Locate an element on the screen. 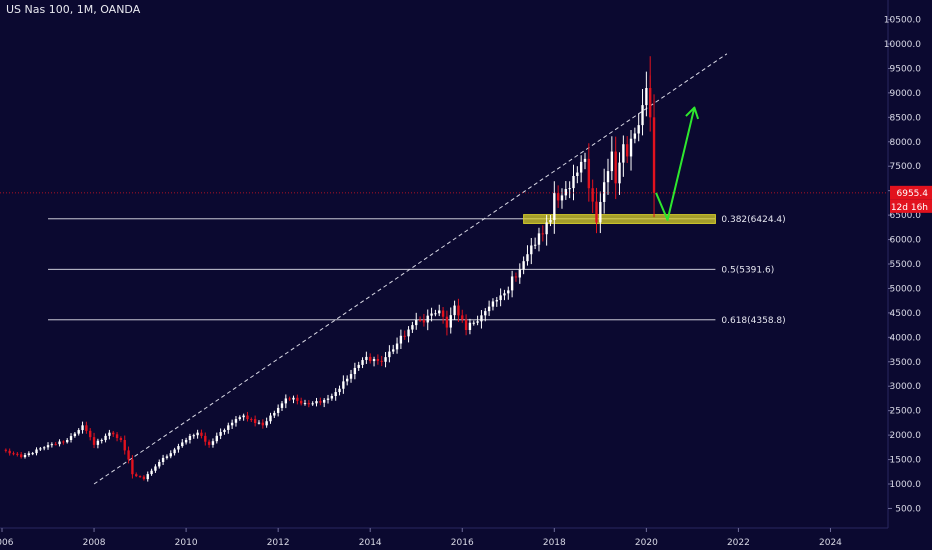 The height and width of the screenshot is (550, 932). projection-arrow is located at coordinates (675, 164).